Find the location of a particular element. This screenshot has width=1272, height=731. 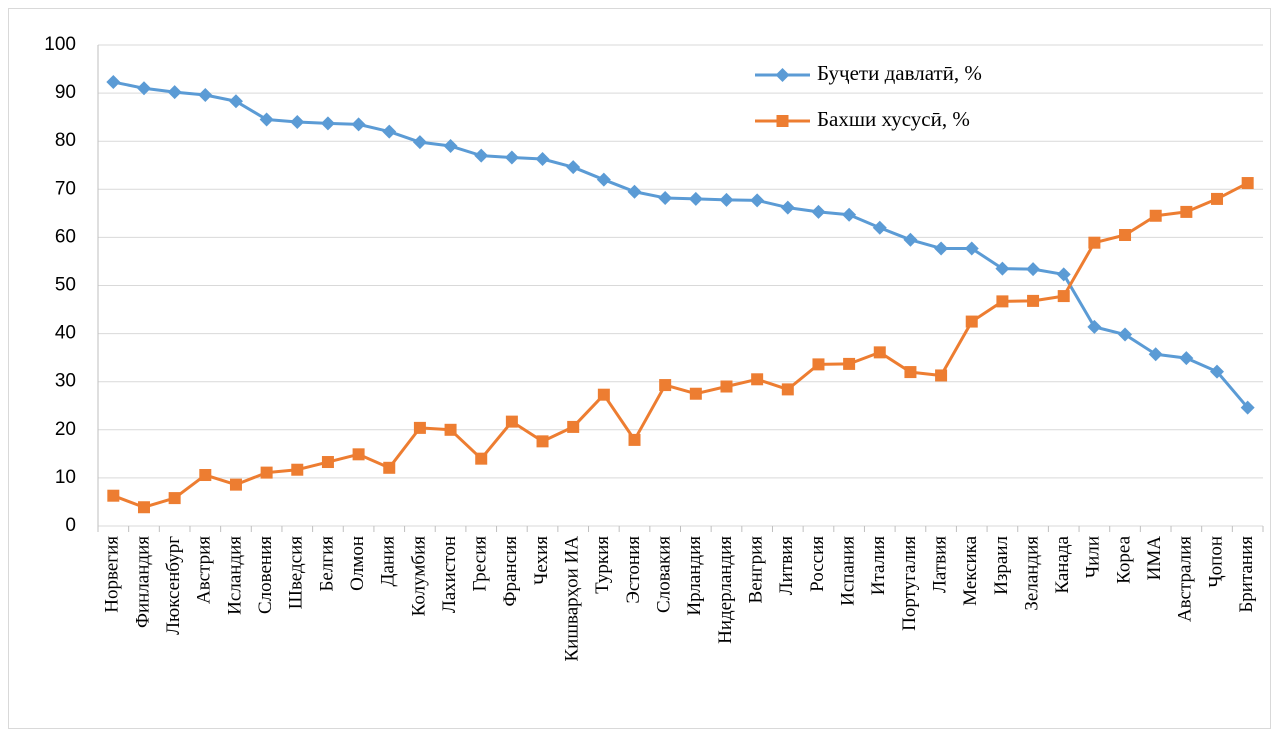

x-tick-label: Ирландия is located at coordinates (694, 576).